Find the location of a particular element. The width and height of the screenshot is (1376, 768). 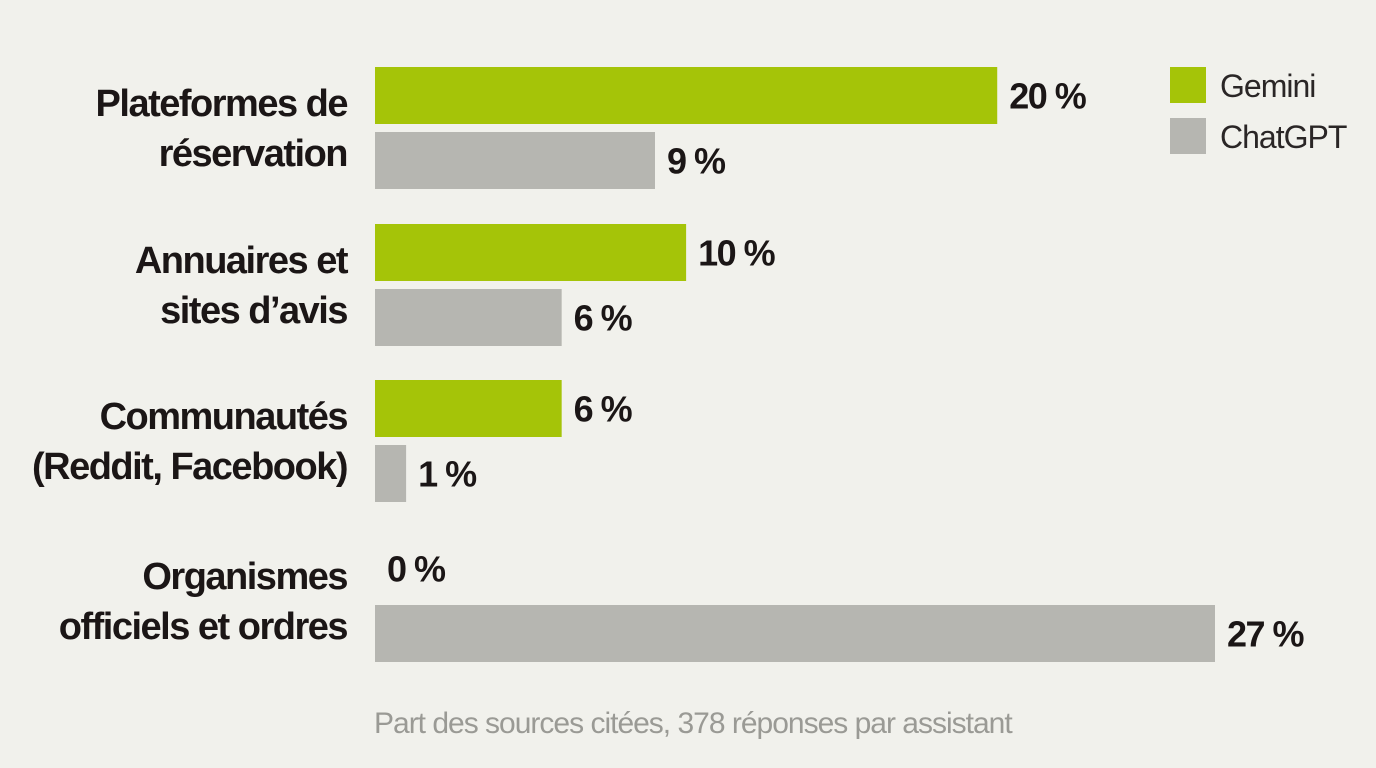

value-label: 9 % is located at coordinates (696, 161).